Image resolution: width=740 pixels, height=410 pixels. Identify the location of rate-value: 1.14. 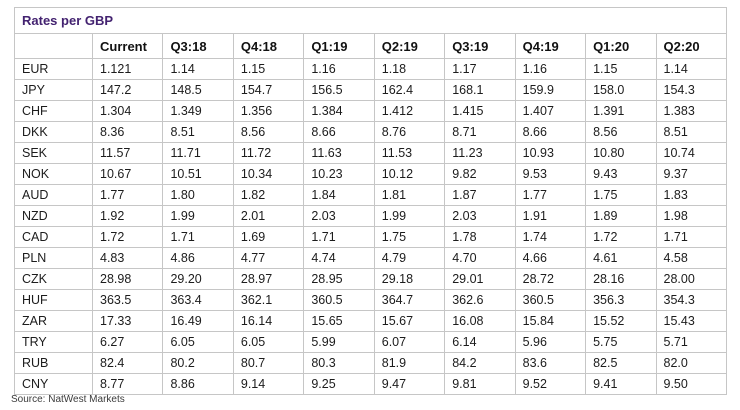
(198, 69).